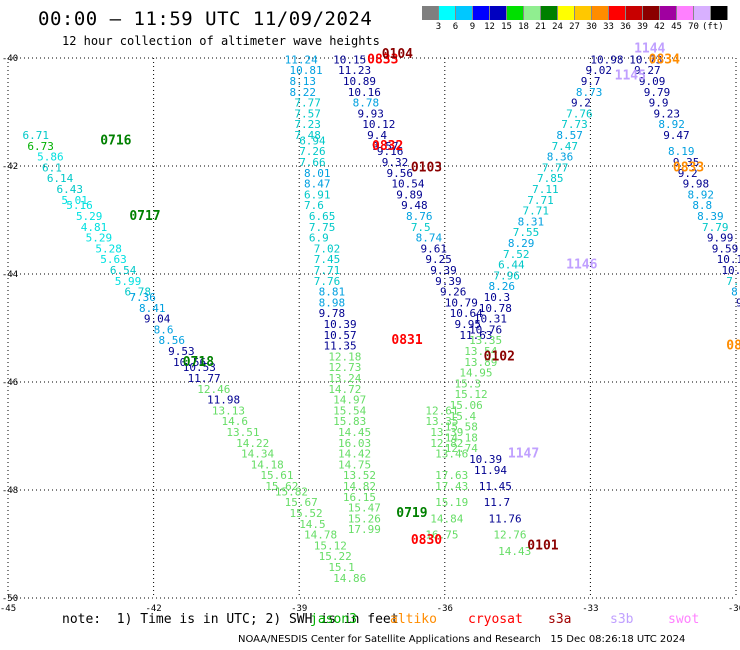  What do you see at coordinates (514, 551) in the screenshot?
I see `swh-point: 14.43` at bounding box center [514, 551].